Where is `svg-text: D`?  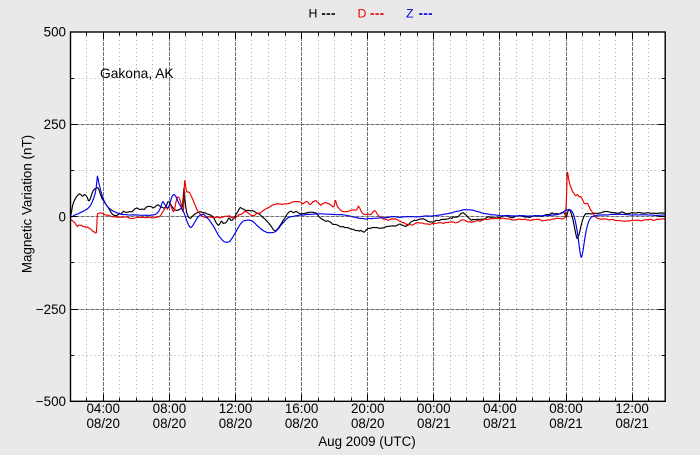 svg-text: D is located at coordinates (362, 14).